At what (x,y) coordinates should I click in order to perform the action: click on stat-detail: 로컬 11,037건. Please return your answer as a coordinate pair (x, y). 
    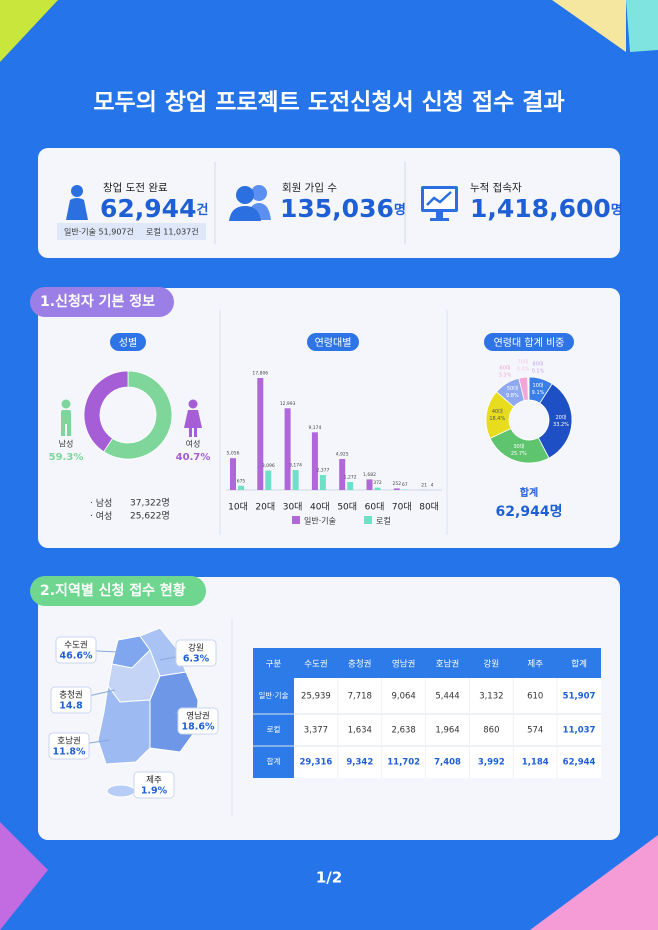
    Looking at the image, I should click on (172, 232).